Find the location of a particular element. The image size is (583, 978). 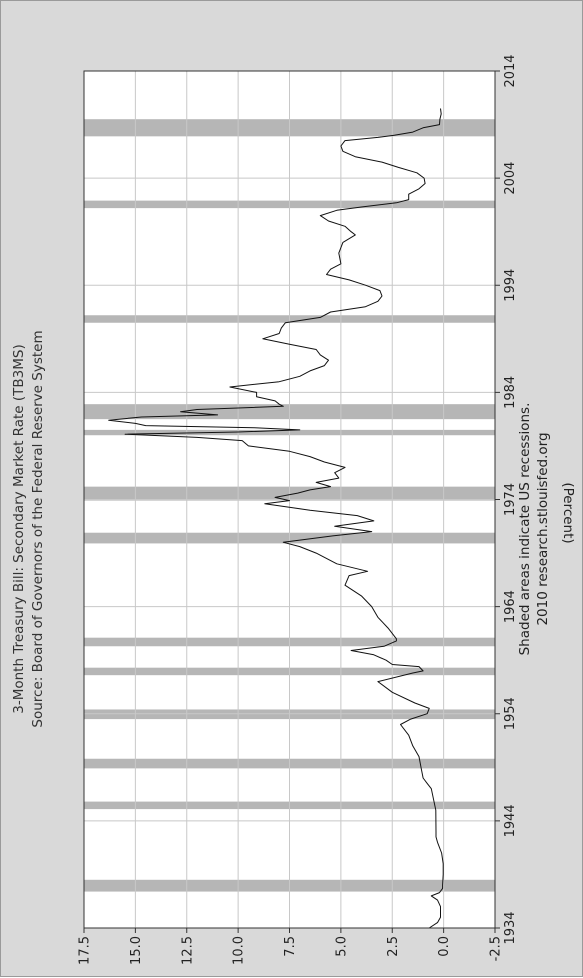

y-tick-label: 0.0 is located at coordinates (444, 946).